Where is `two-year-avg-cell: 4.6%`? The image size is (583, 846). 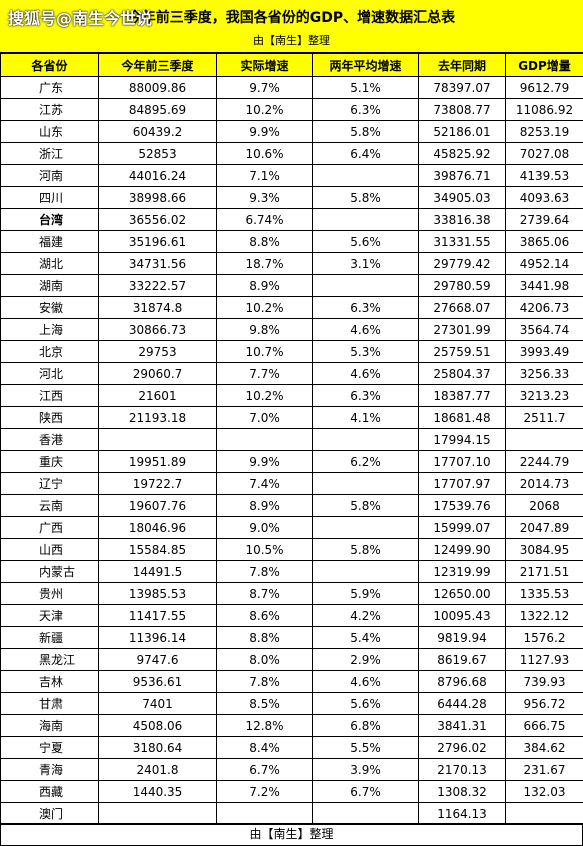 two-year-avg-cell: 4.6% is located at coordinates (365, 329).